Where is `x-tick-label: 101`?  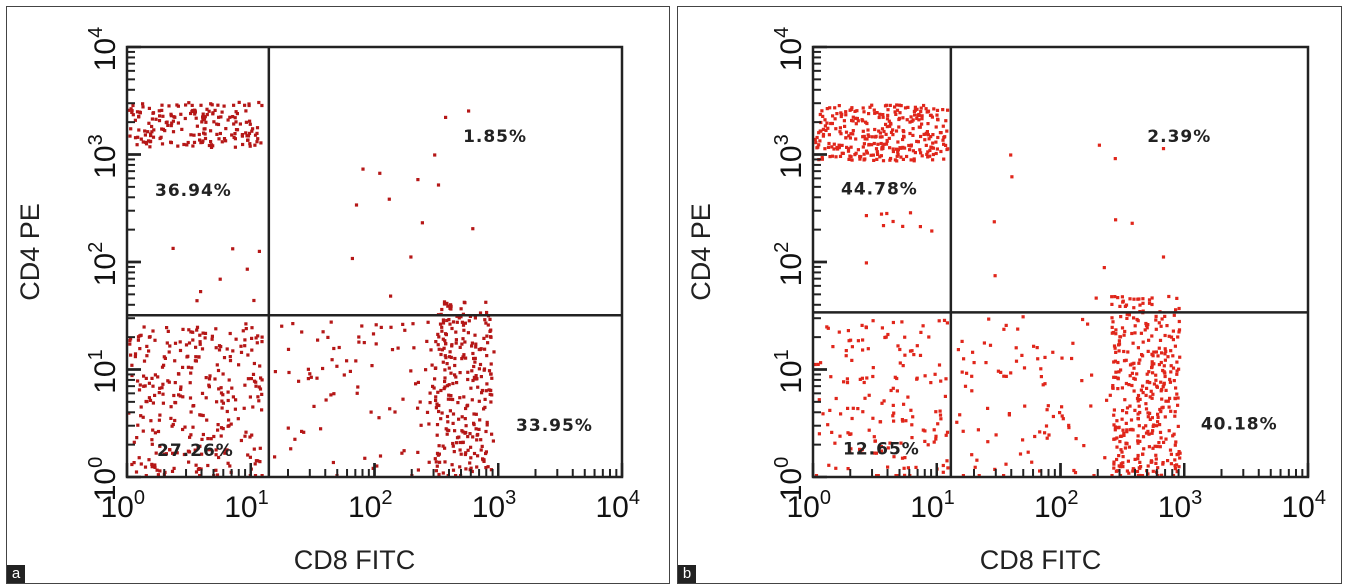 x-tick-label: 101 is located at coordinates (246, 505).